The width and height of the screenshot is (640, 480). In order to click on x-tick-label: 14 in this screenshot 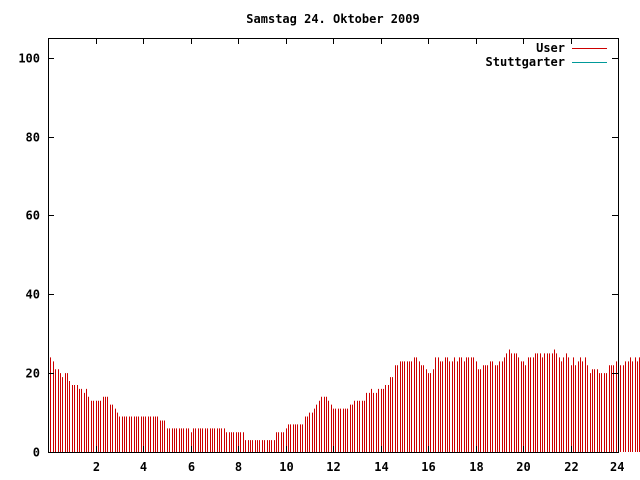, I will do `click(381, 467)`.